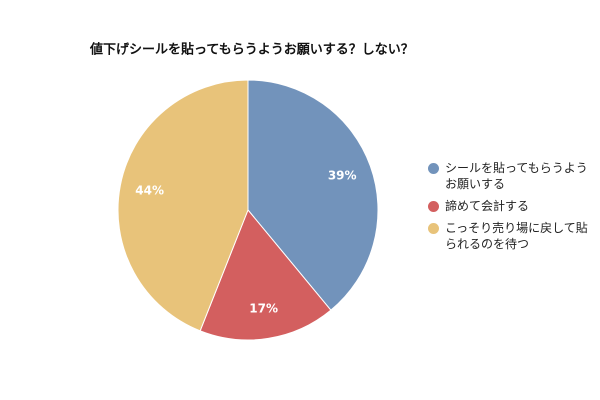  I want to click on chart-title: 値下げシールを貼ってもらうようお願いする？しない？, so click(251, 50).